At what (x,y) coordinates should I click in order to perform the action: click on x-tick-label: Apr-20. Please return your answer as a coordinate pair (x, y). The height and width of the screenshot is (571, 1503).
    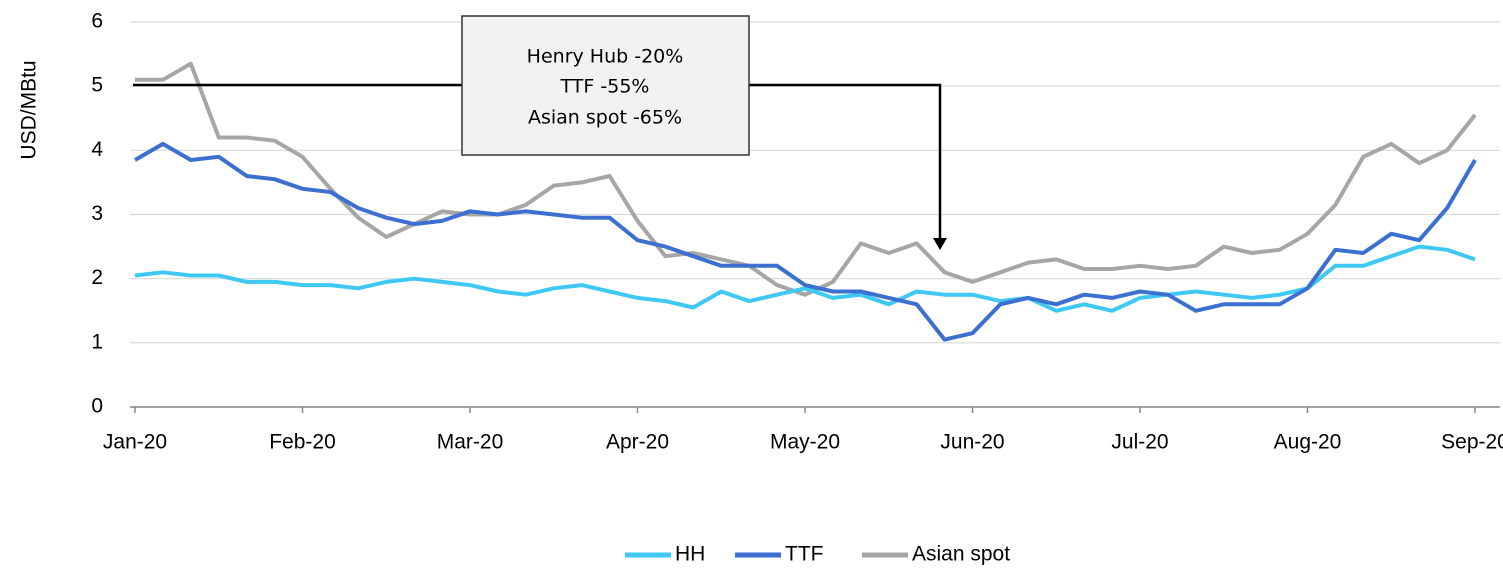
    Looking at the image, I should click on (637, 442).